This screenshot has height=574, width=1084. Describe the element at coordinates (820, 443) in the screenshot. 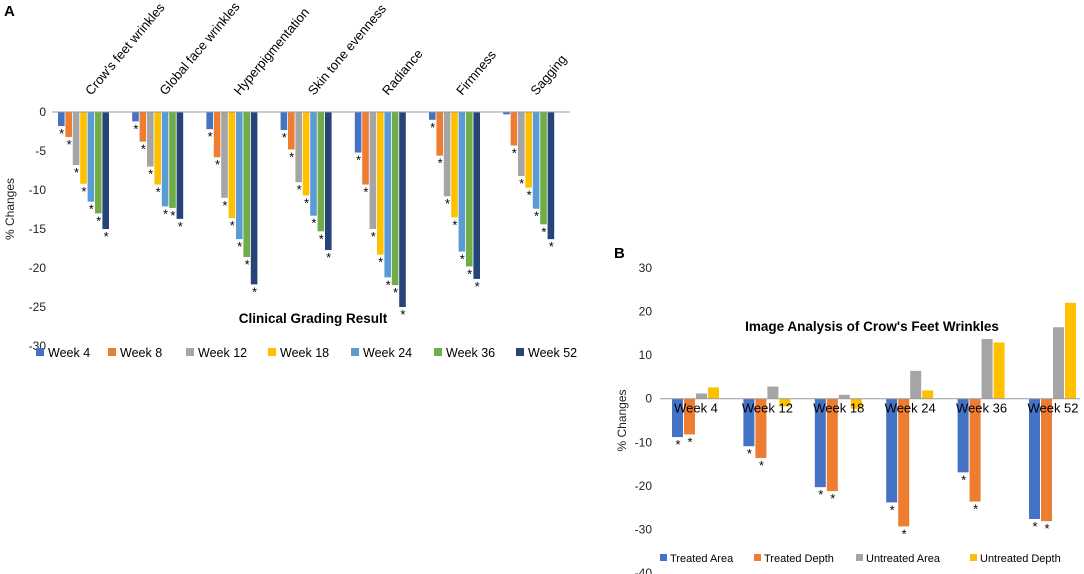

I see `bar-week-18-treated-area` at that location.